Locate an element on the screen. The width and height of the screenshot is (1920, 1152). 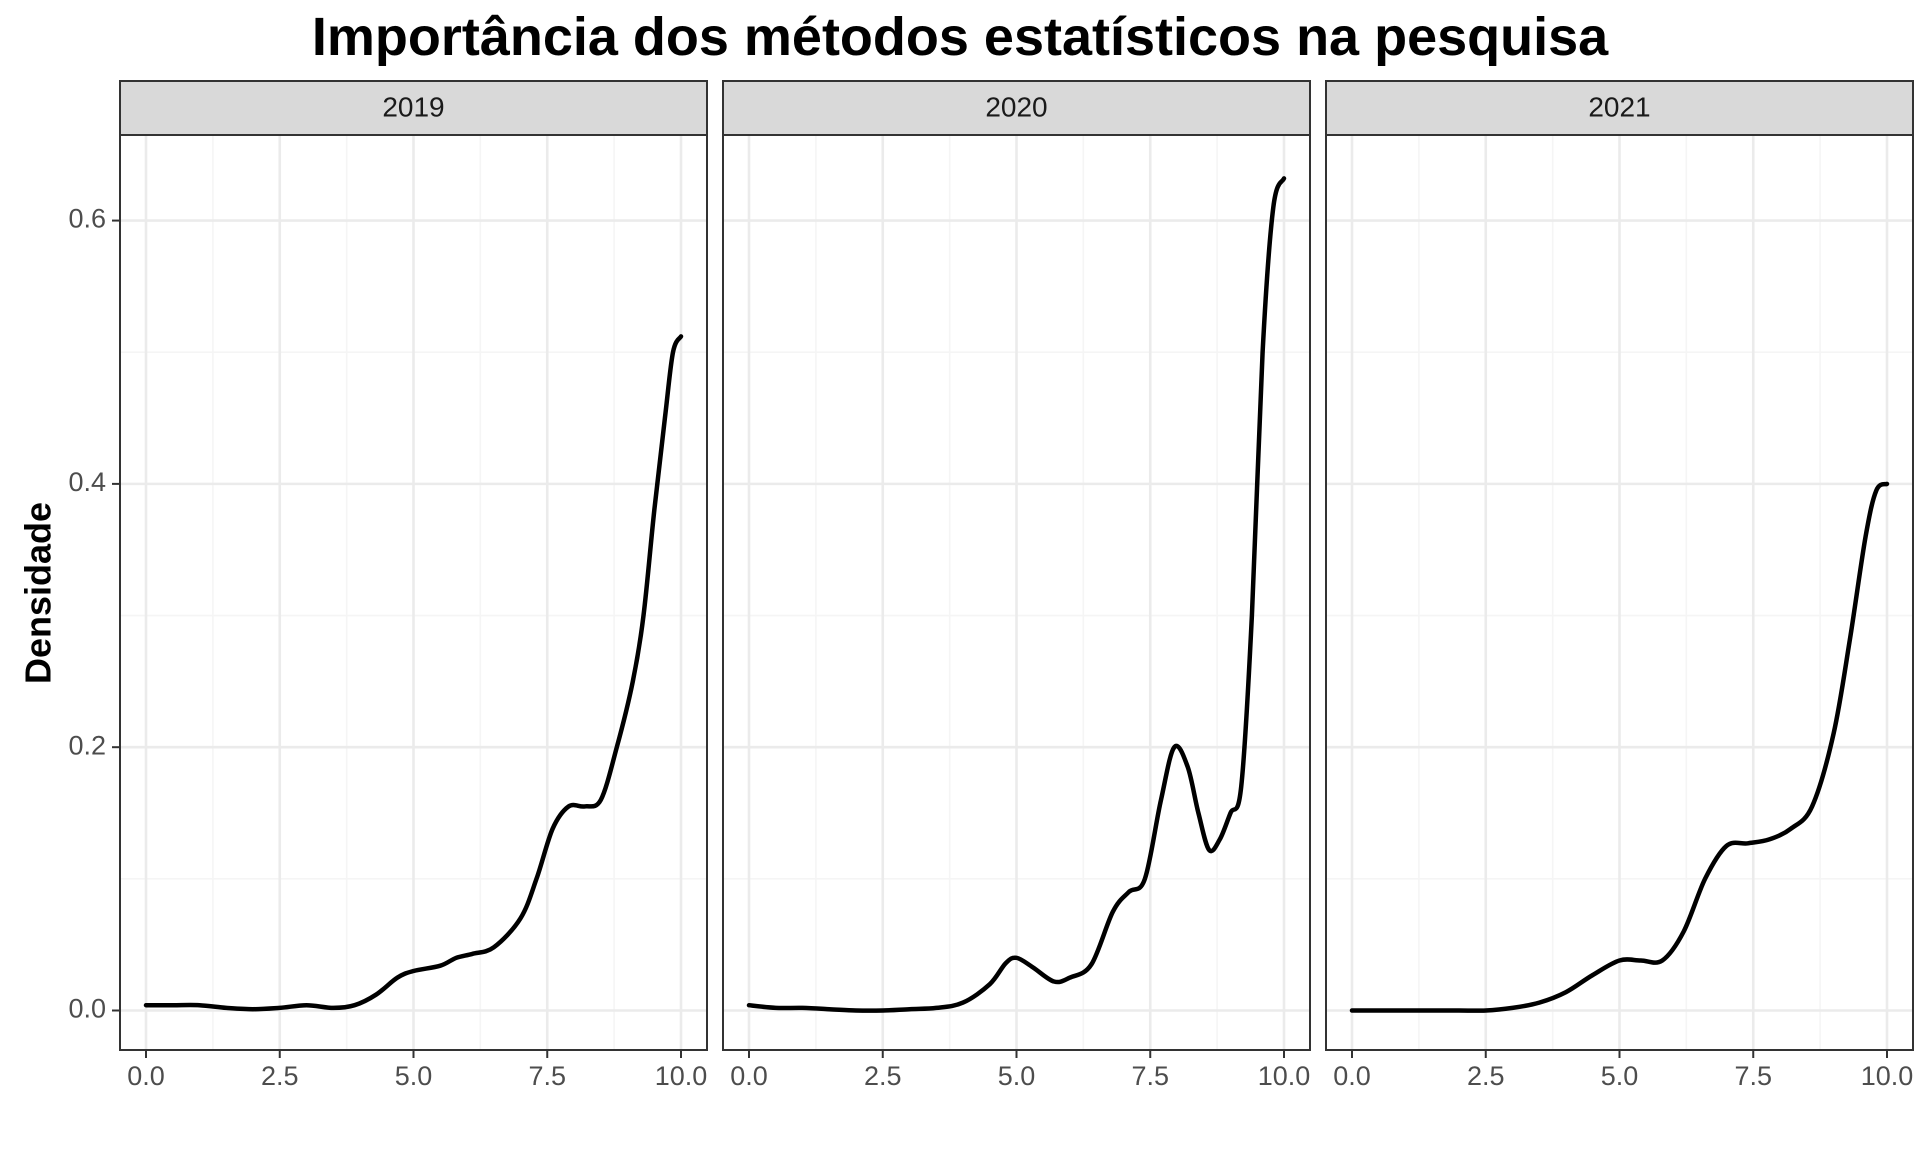
y-axis-label-group: Densidade is located at coordinates (38, 593).